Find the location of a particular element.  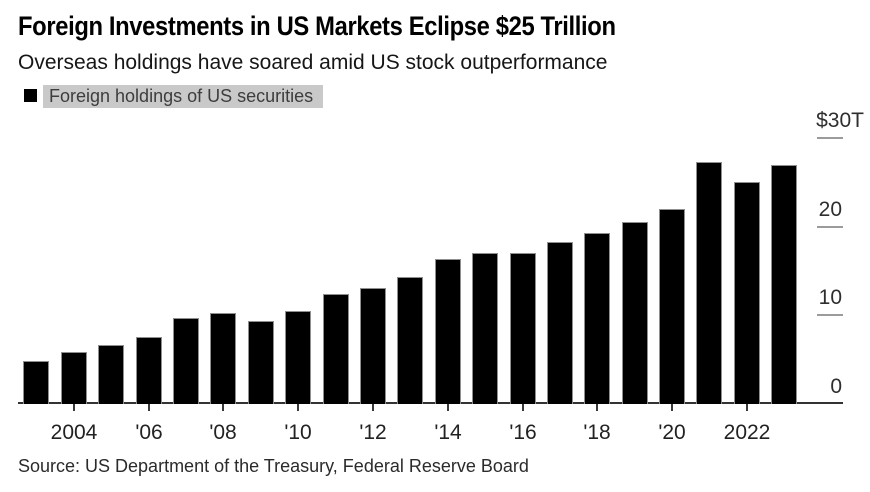

x-axis-label: 2004 is located at coordinates (74, 432).